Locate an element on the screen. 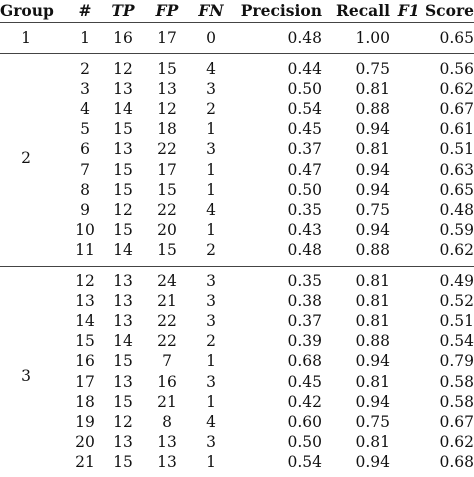 This screenshot has height=477, width=474. table-row: 10 15 20 1 0.43 0.94 0.59 is located at coordinates (237, 230).